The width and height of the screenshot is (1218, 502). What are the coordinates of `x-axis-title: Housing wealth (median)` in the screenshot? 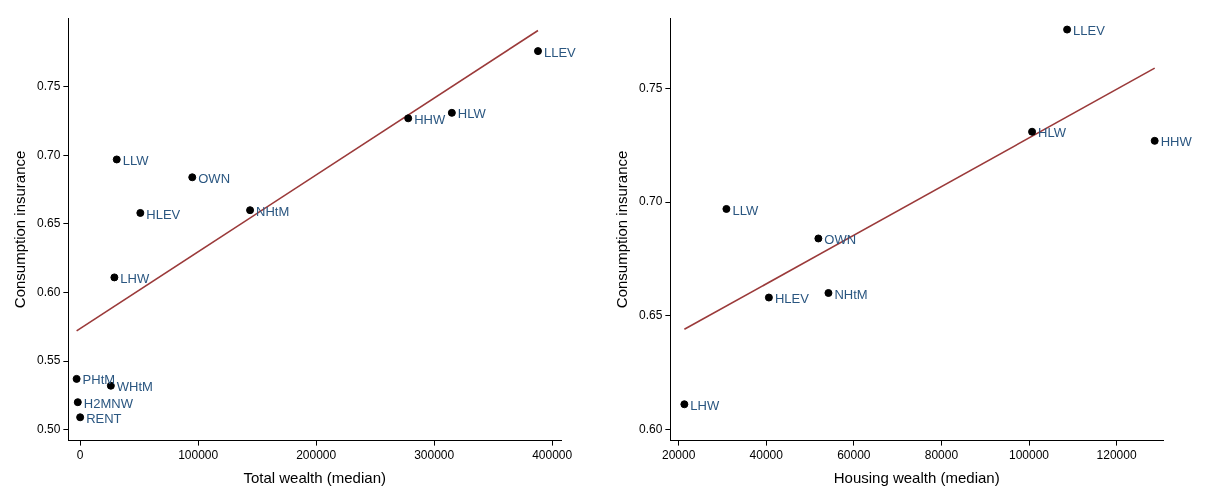 It's located at (916, 478).